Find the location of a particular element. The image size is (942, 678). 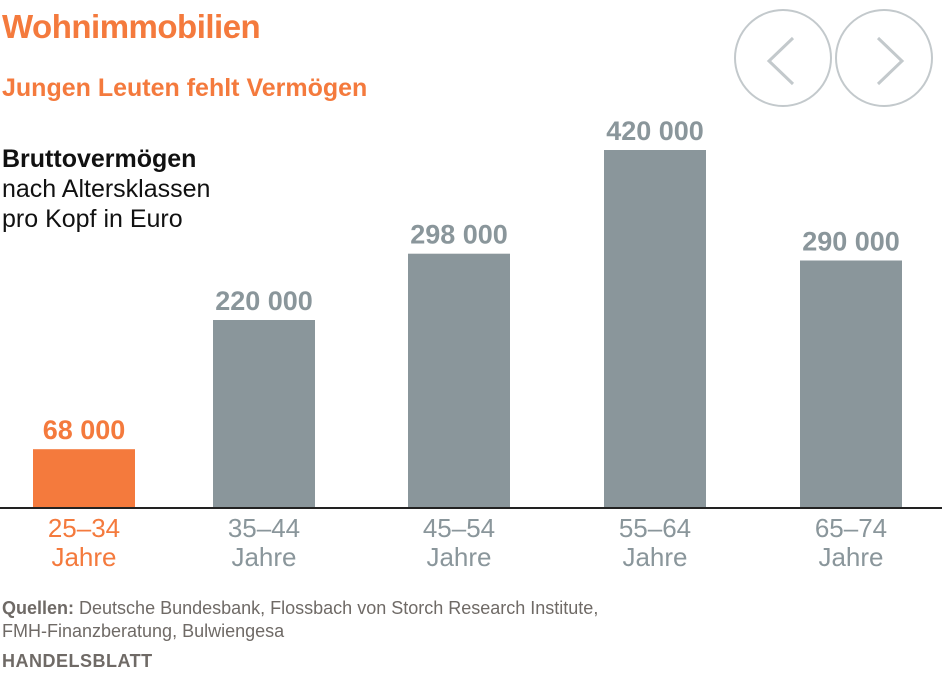

chevron-right-icon is located at coordinates (890, 61).